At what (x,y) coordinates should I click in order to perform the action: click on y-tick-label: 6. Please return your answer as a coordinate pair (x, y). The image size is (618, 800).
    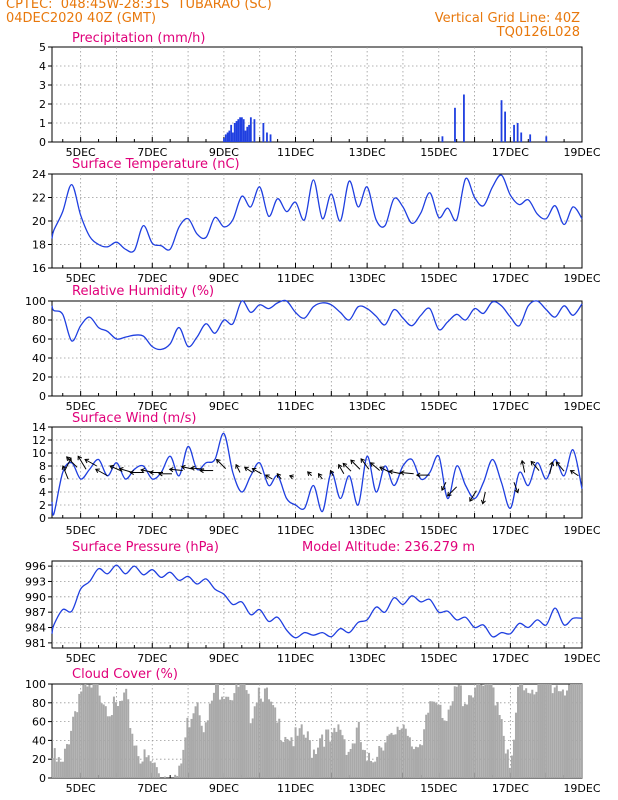
    Looking at the image, I should click on (42, 479).